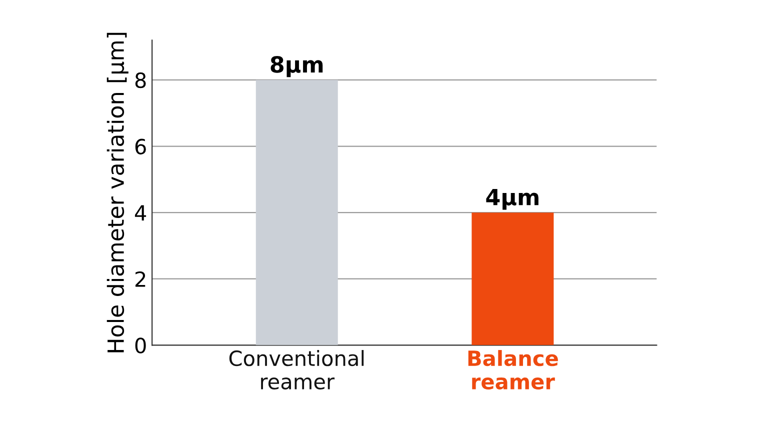 This screenshot has width=768, height=432. I want to click on x-tick-label: Conventional reamer, so click(296, 370).